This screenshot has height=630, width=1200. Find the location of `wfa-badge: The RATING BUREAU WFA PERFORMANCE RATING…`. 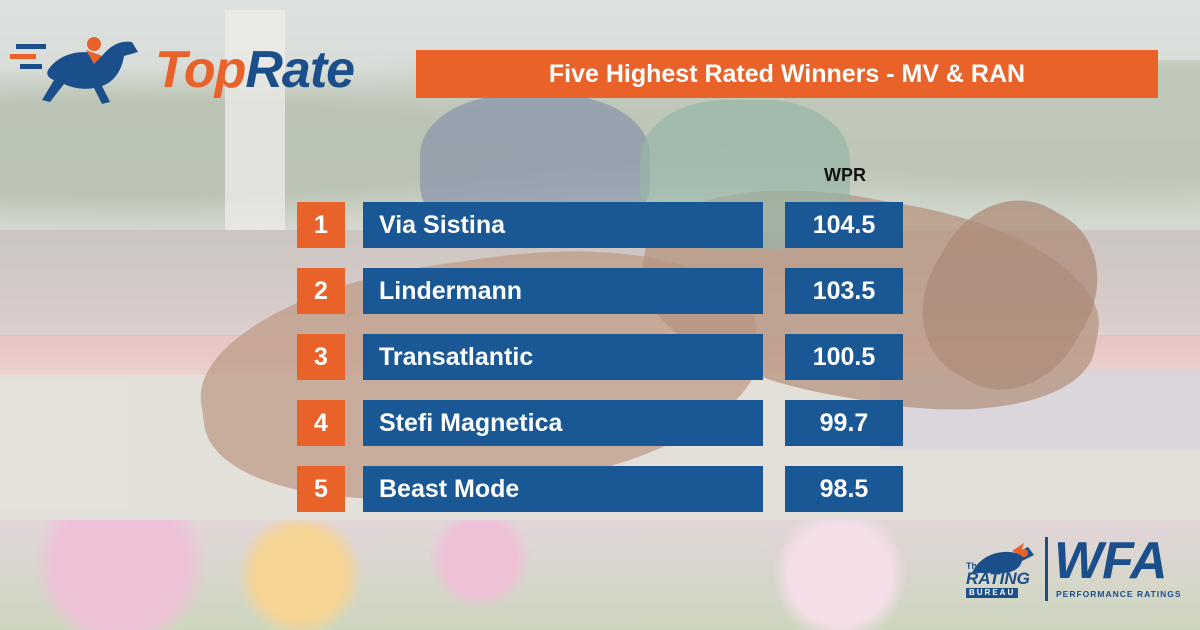

wfa-badge: The RATING BUREAU WFA PERFORMANCE RATING… is located at coordinates (1075, 569).